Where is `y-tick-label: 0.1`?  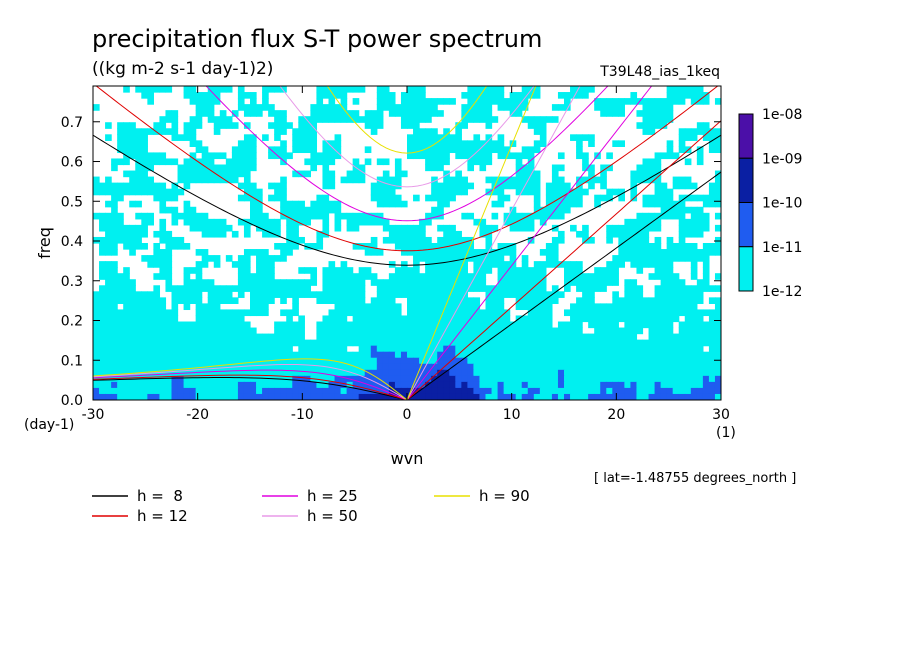 y-tick-label: 0.1 is located at coordinates (72, 361).